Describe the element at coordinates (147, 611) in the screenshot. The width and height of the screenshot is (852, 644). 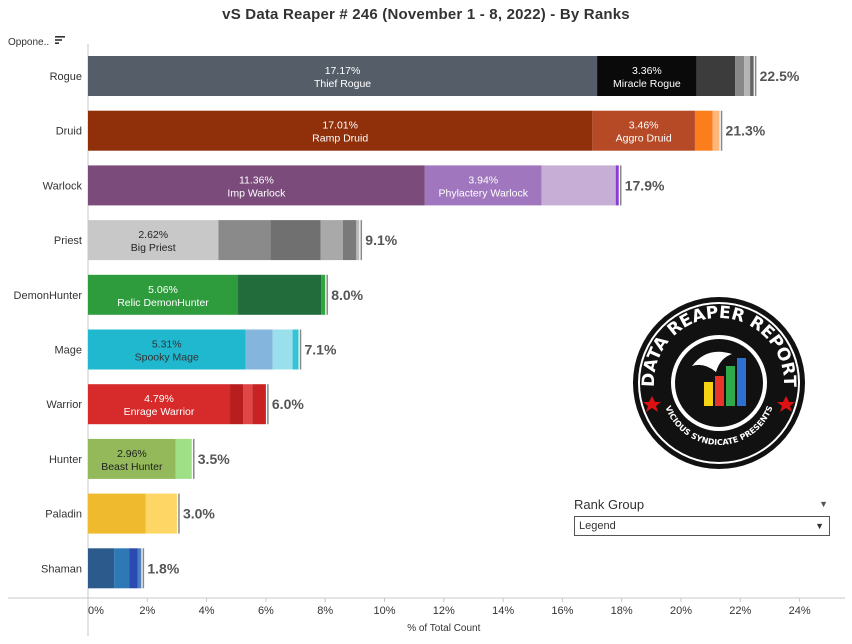
I see `x-tick-label: 2%` at that location.